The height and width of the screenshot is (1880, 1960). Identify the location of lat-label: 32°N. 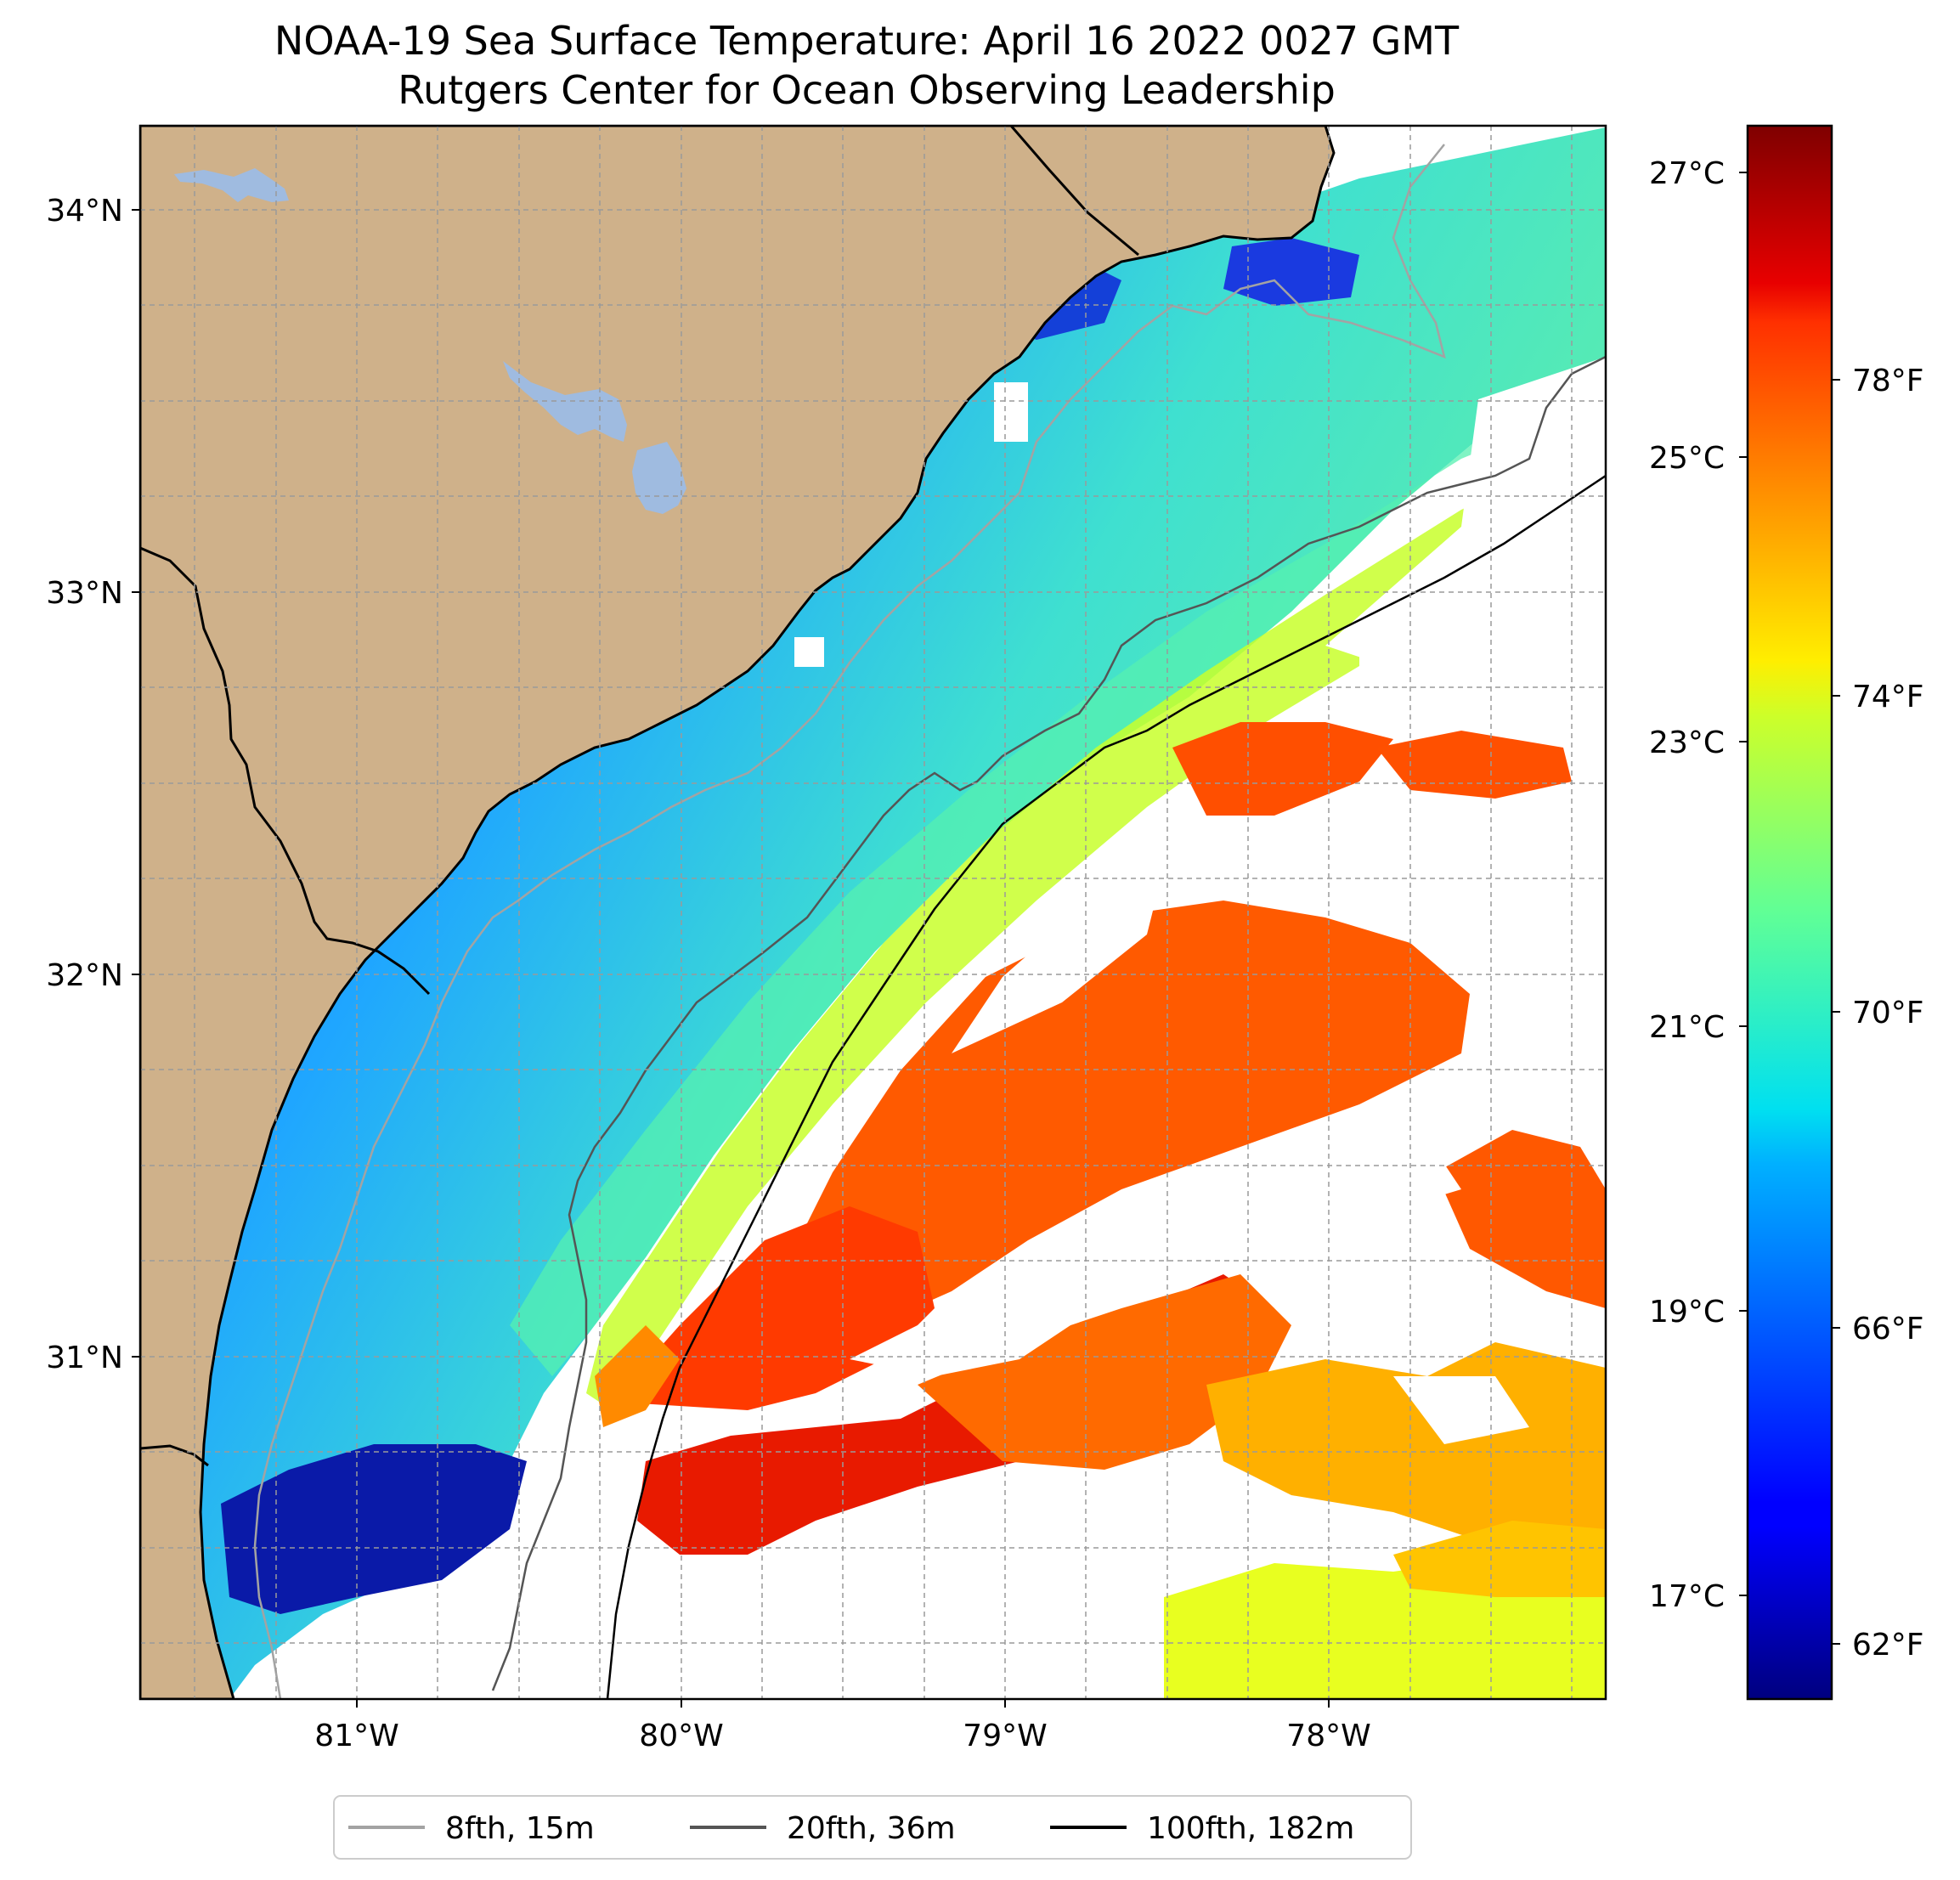
(85, 976).